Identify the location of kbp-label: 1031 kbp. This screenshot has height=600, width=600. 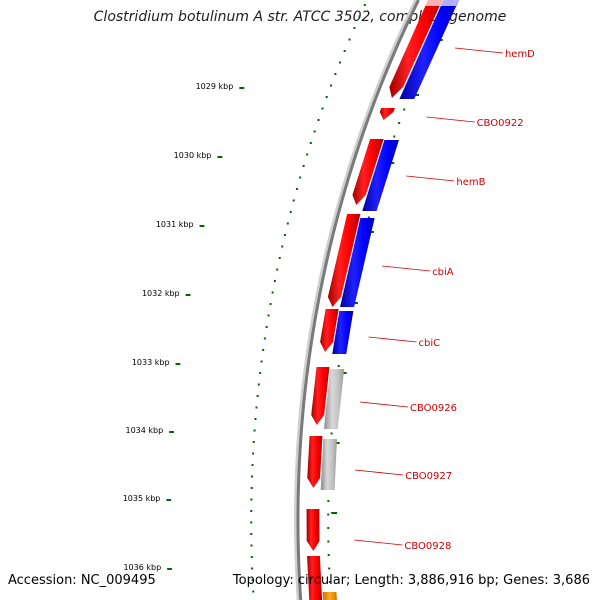
(175, 224).